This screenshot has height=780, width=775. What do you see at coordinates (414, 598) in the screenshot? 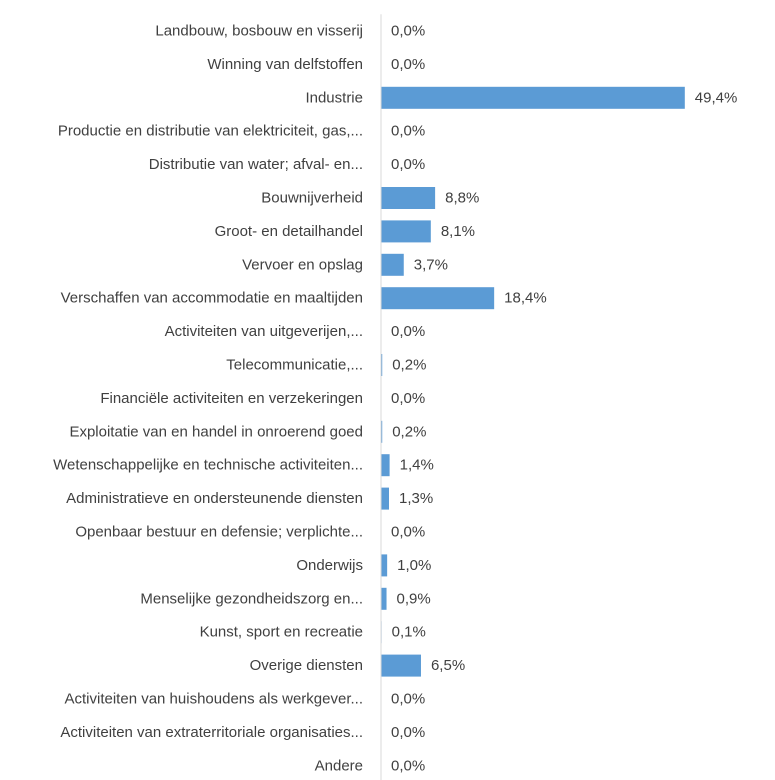
I see `value-label: 0,9%` at bounding box center [414, 598].